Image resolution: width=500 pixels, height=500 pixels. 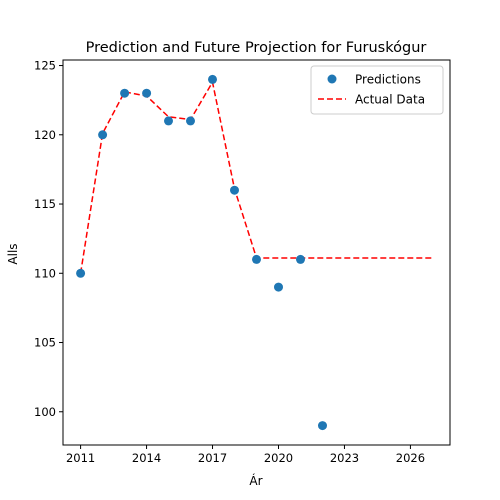 What do you see at coordinates (45, 204) in the screenshot?
I see `y-tick-label-115: 115` at bounding box center [45, 204].